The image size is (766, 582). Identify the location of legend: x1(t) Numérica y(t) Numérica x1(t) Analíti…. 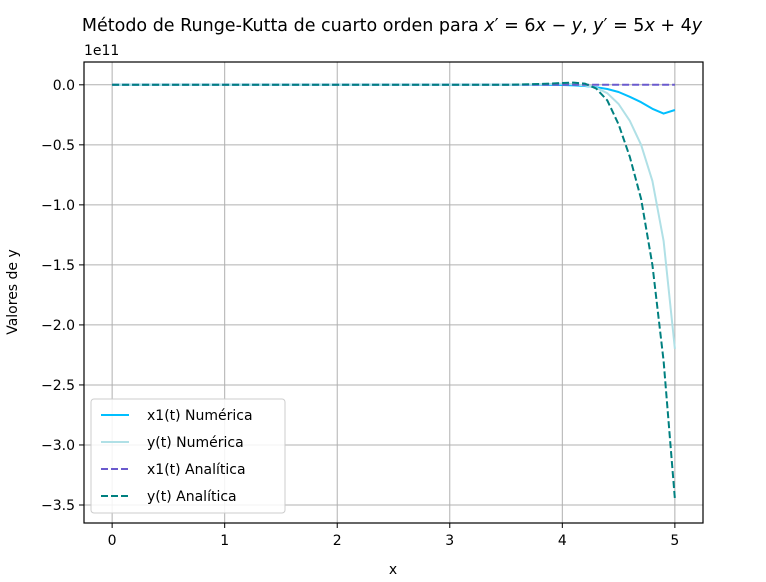
(188, 456).